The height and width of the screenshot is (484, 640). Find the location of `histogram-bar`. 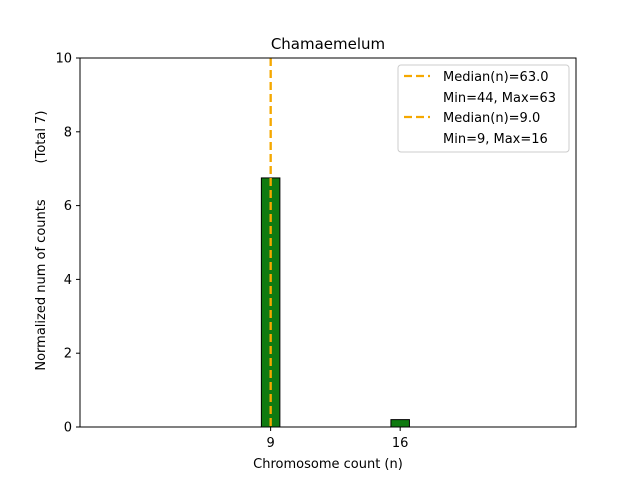

histogram-bar is located at coordinates (400, 423).